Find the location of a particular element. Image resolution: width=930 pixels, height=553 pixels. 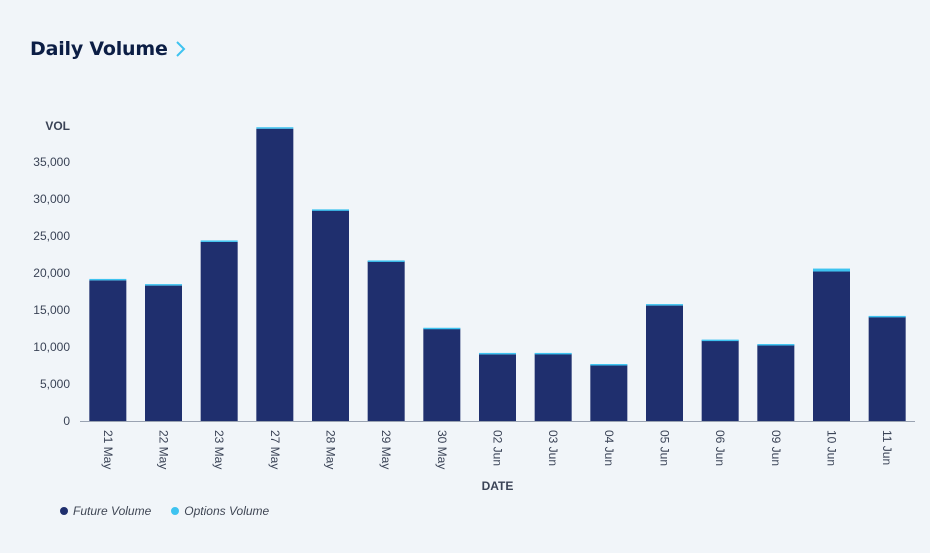

legend-item-options: Options Volume is located at coordinates (220, 511).